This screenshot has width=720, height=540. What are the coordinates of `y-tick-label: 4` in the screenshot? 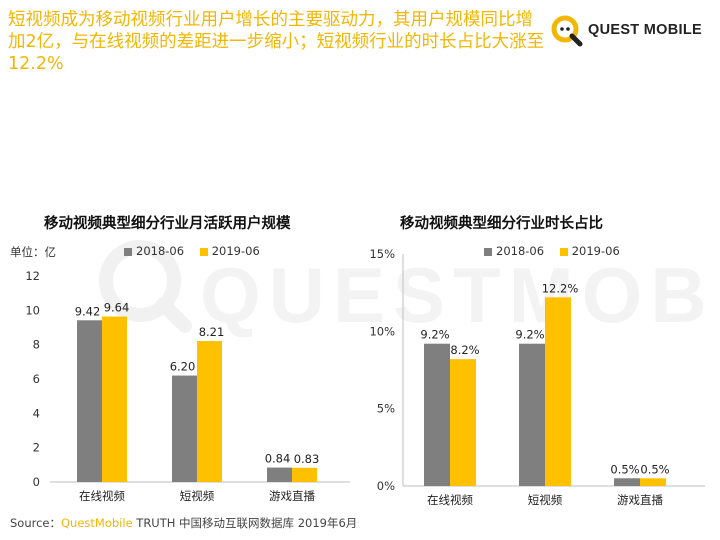 It's located at (36, 413).